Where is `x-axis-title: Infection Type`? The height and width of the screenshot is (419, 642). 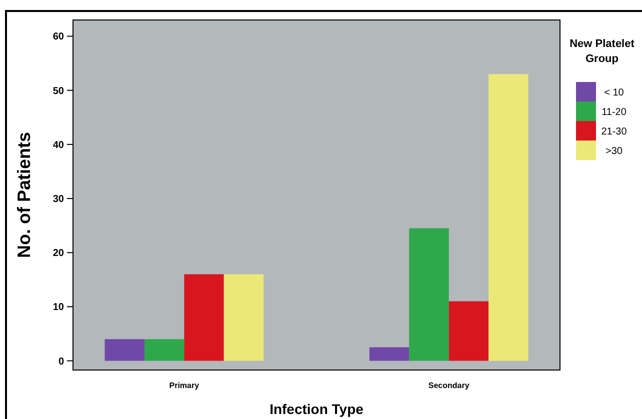
x-axis-title: Infection Type is located at coordinates (317, 409).